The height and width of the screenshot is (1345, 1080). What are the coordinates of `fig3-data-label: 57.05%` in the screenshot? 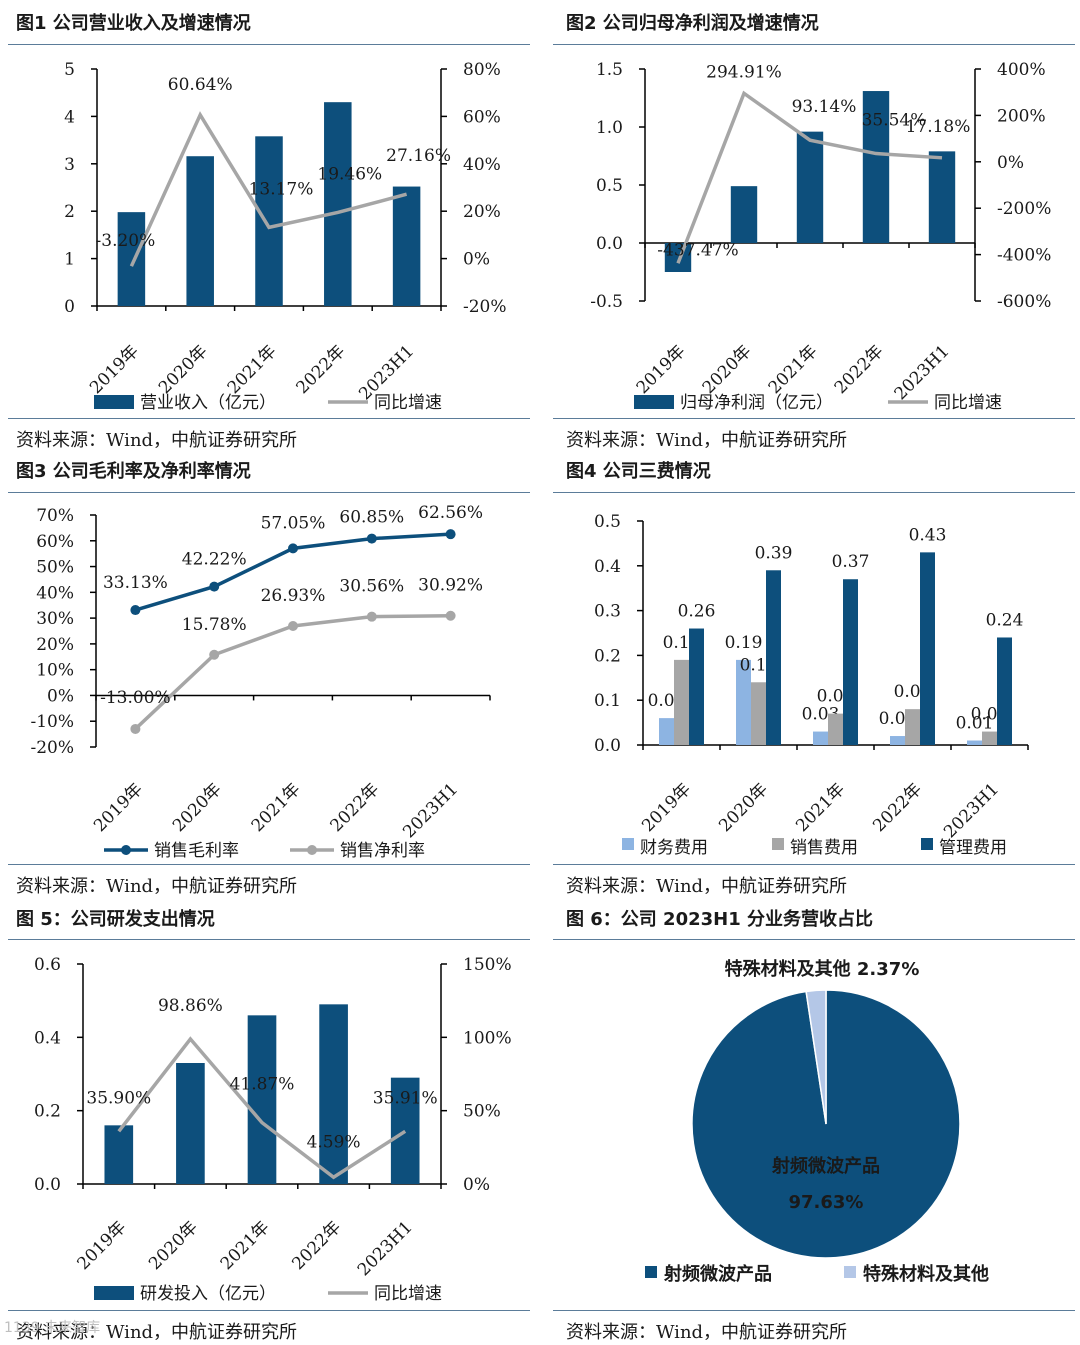 It's located at (293, 523).